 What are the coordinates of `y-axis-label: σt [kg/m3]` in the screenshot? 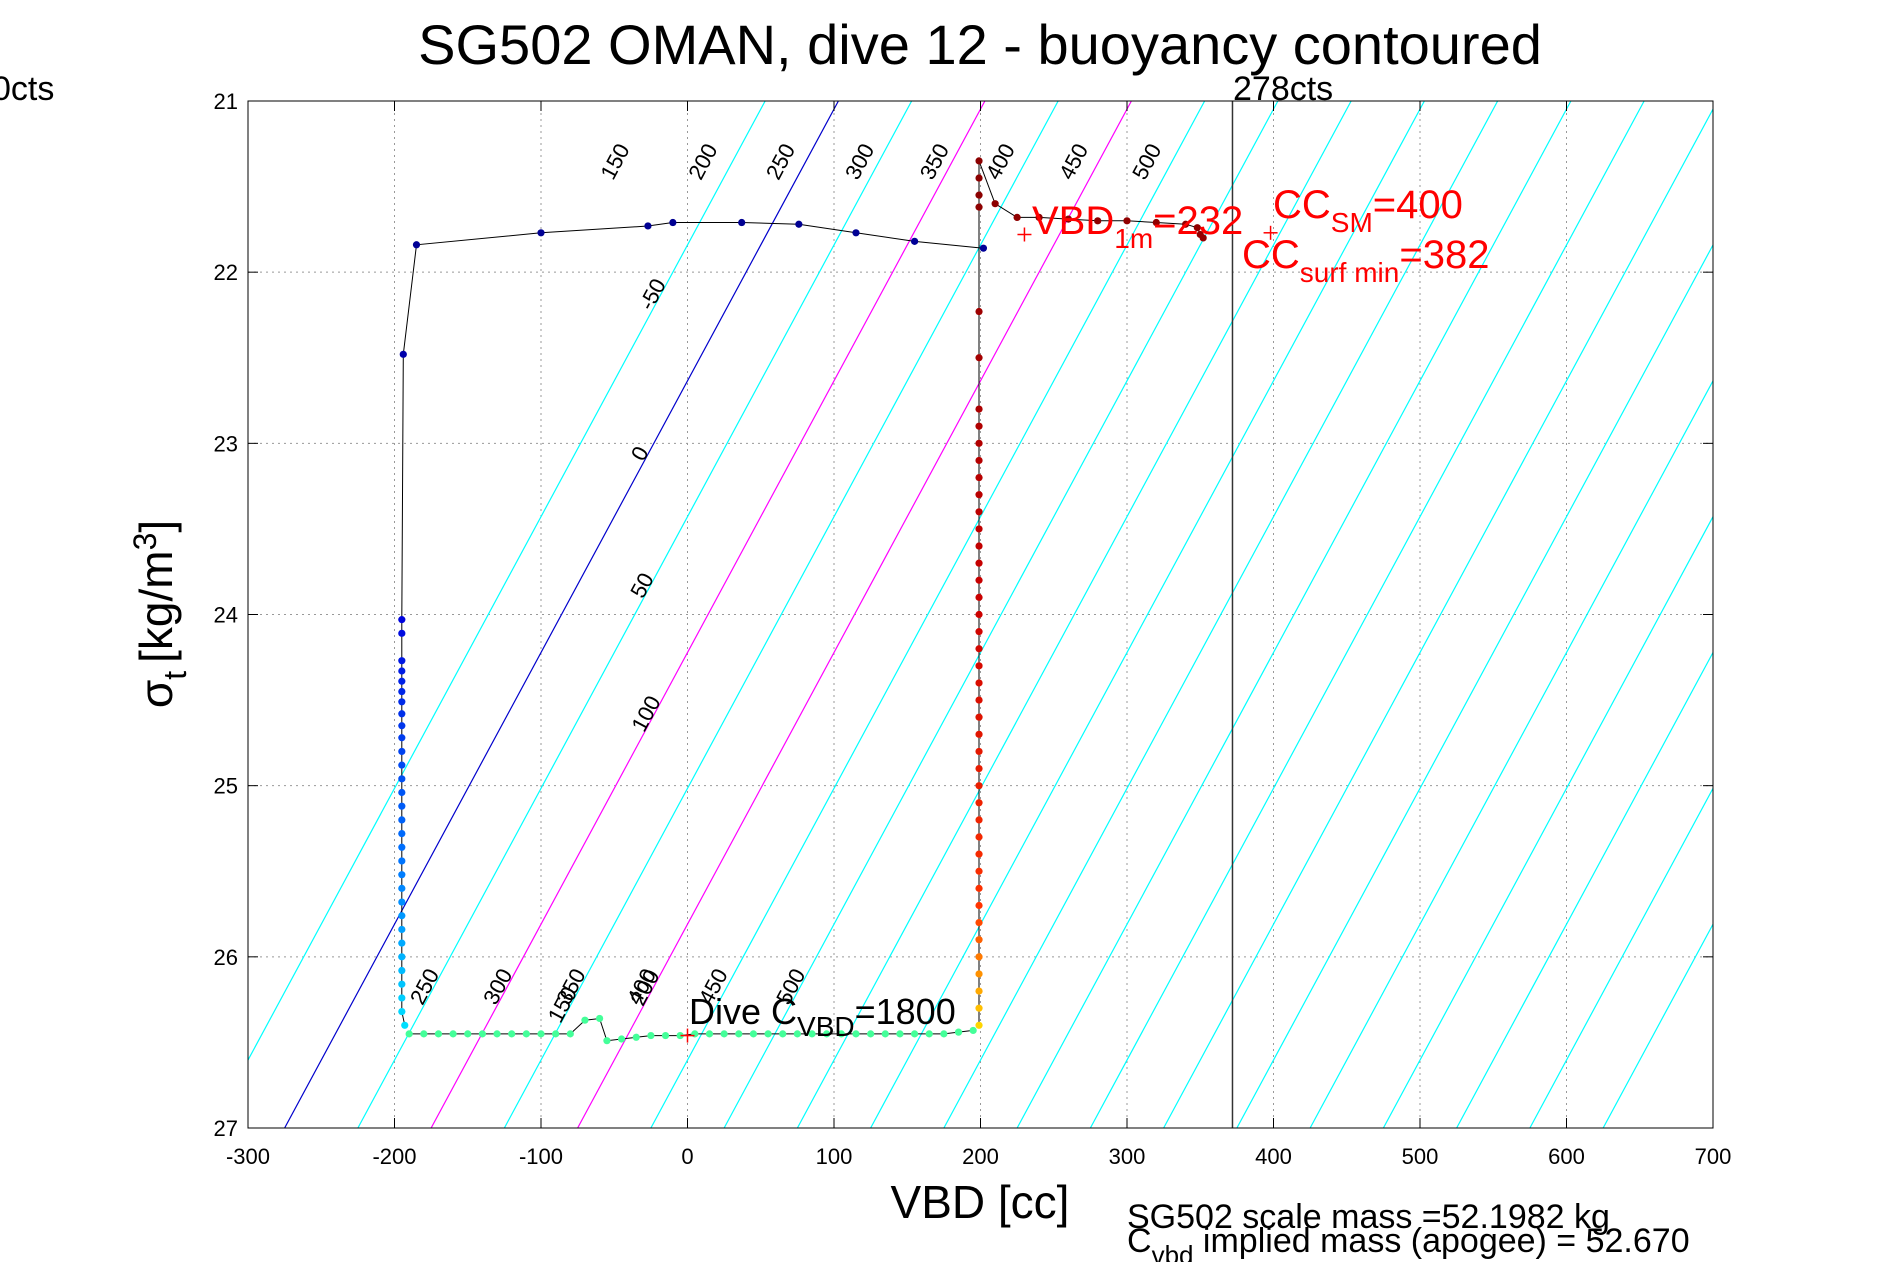 It's located at (160, 614).